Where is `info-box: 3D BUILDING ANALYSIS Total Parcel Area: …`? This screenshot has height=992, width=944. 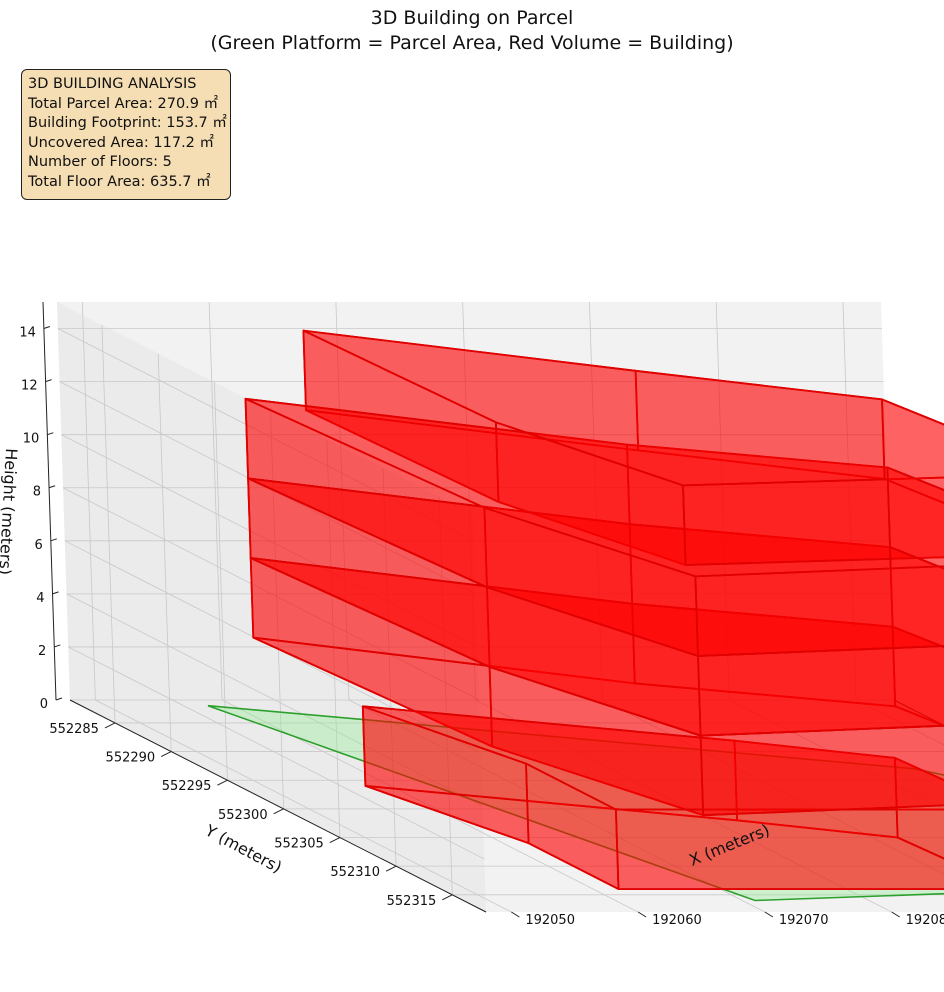
info-box: 3D BUILDING ANALYSIS Total Parcel Area: … is located at coordinates (126, 134).